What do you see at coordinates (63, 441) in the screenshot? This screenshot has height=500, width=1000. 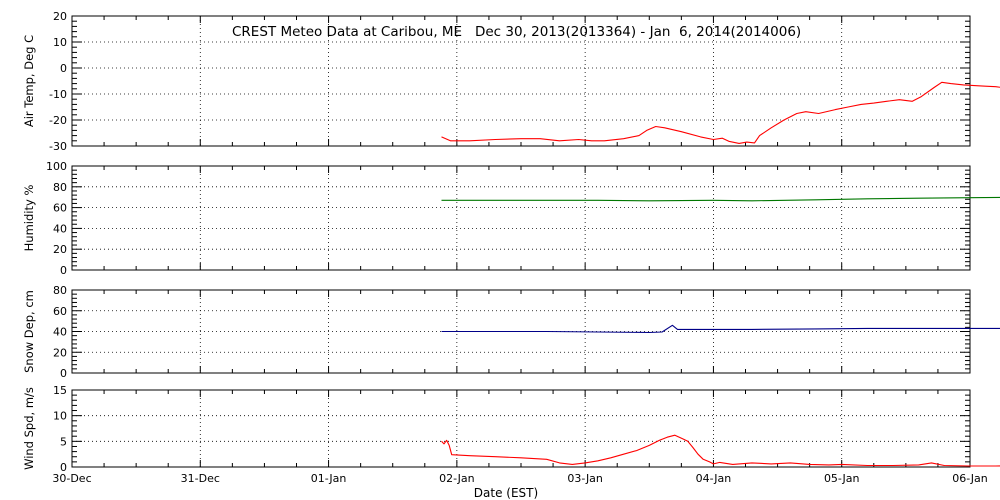 I see `y-tick-label: 5` at bounding box center [63, 441].